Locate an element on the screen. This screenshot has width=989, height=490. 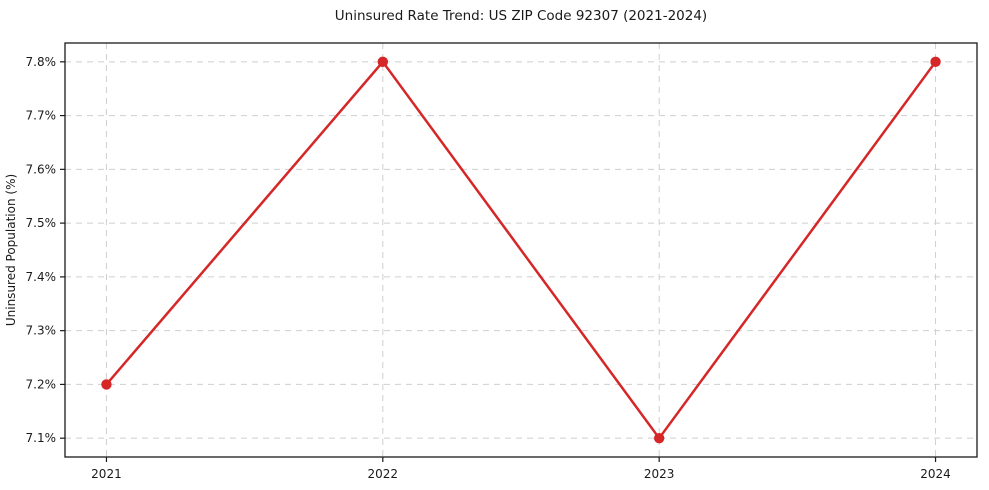
y-tick-label: 7.2% is located at coordinates (41, 384).